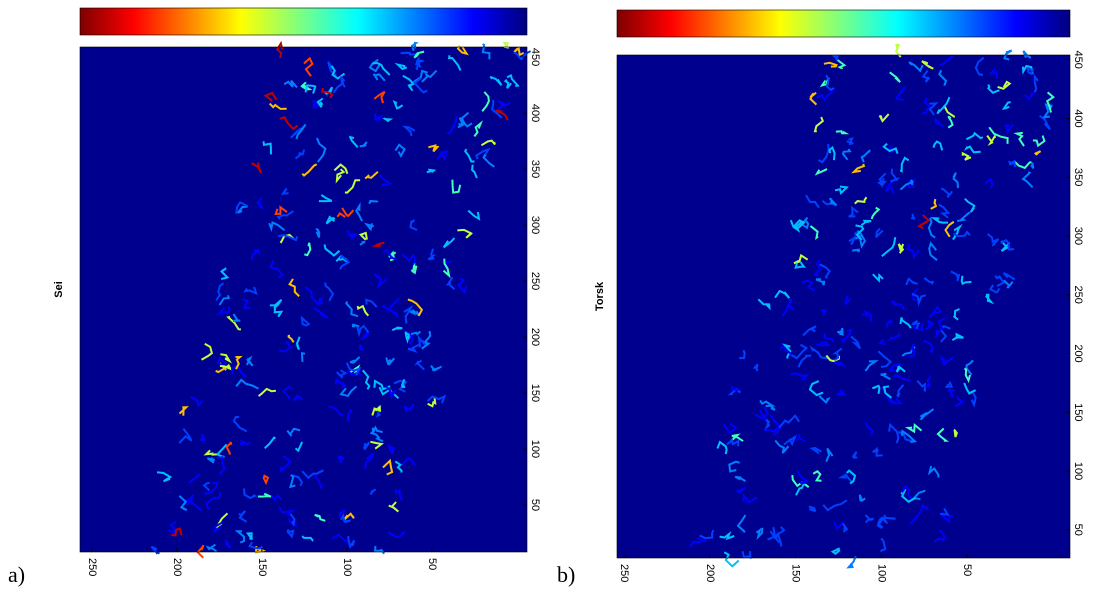  Describe the element at coordinates (1078, 236) in the screenshot. I see `y-tick-label: 300` at that location.